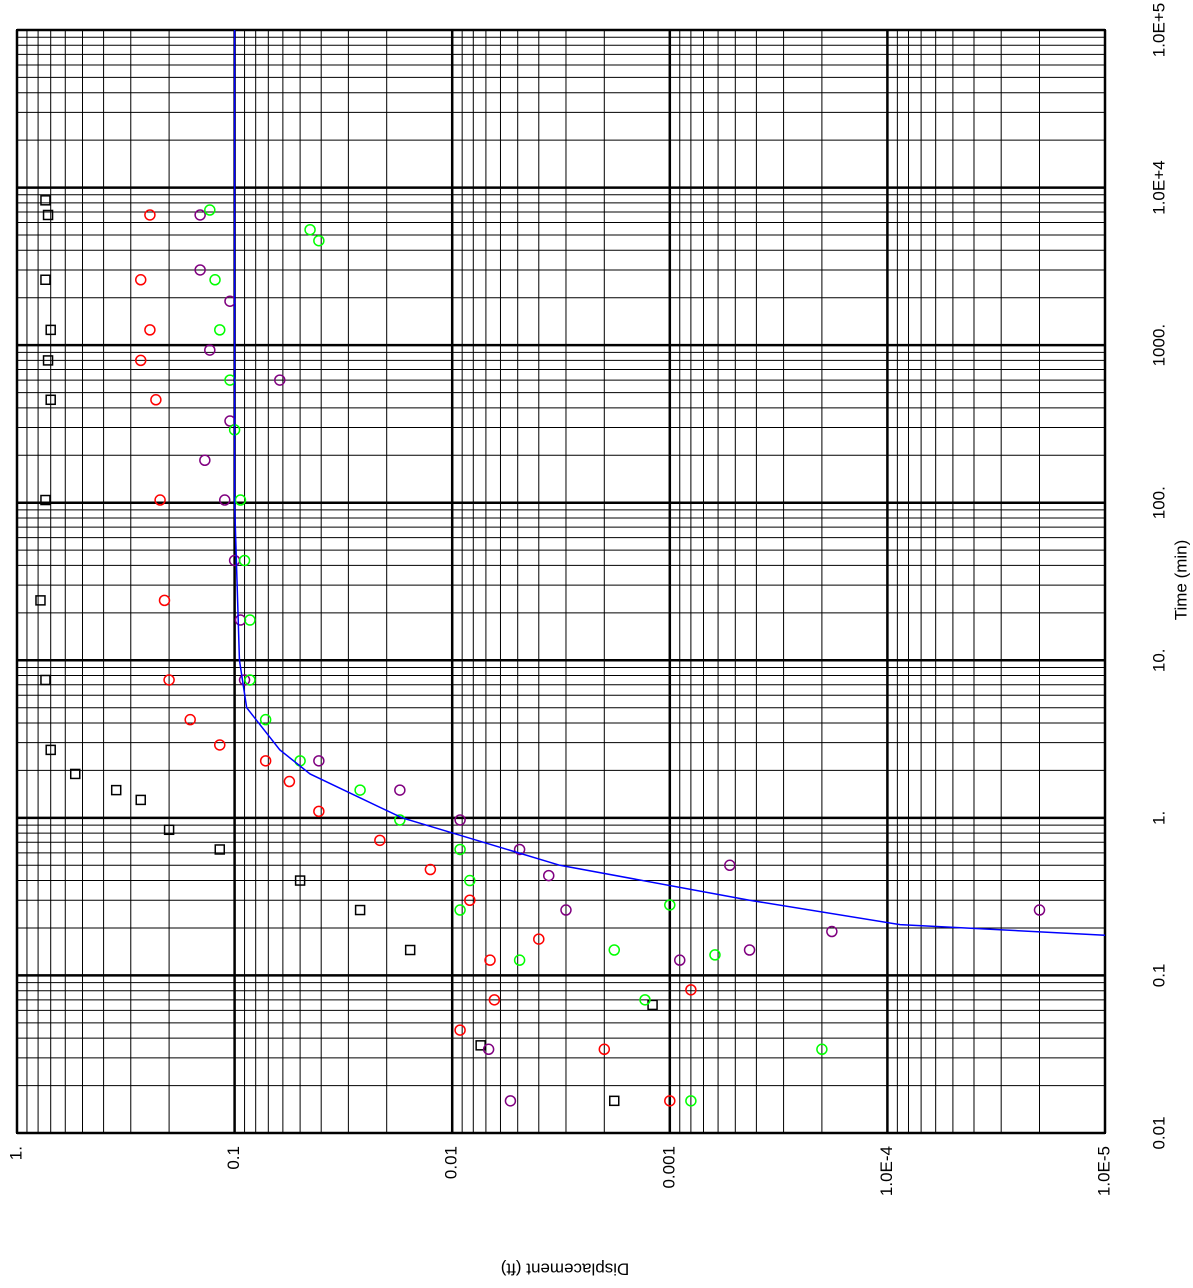 This screenshot has width=1193, height=1288. Describe the element at coordinates (565, 1269) in the screenshot. I see `y-axis-label: Displacement (ft)` at that location.